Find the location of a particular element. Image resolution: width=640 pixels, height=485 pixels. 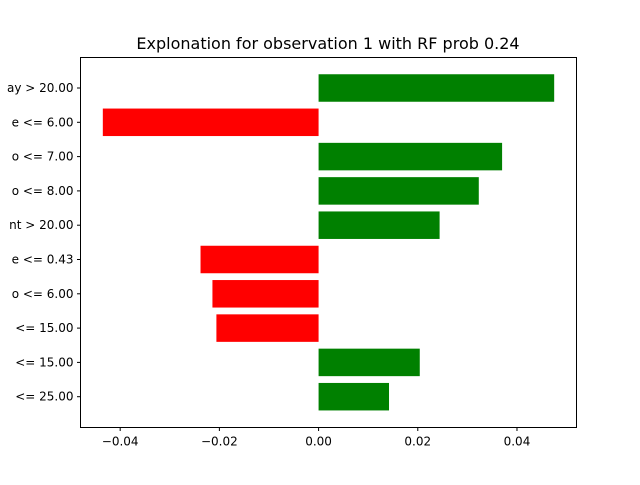

y-tick-label-2: o <= 7.00 is located at coordinates (43, 157).